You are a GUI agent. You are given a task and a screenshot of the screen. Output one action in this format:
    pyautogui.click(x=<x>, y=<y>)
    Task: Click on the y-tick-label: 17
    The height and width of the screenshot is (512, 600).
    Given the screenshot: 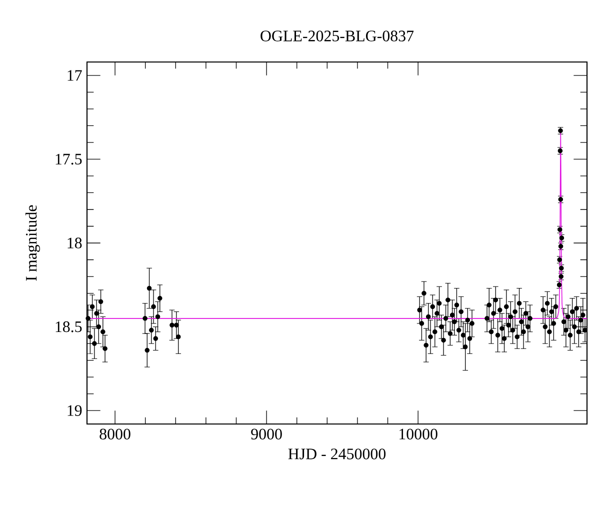 What is the action you would take?
    pyautogui.click(x=75, y=75)
    